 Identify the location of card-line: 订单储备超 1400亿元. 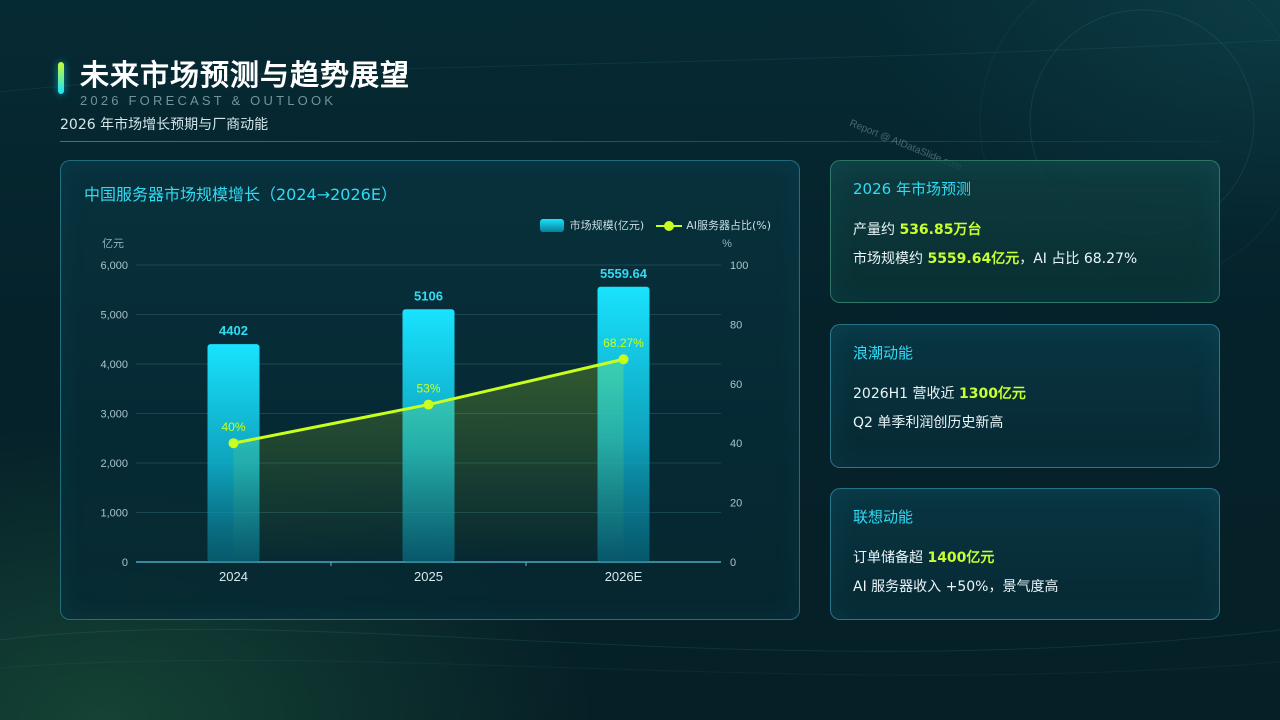
(924, 558).